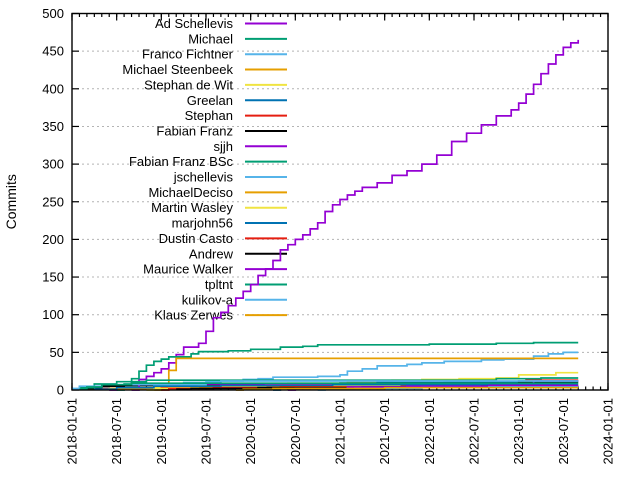  I want to click on legend-item-ad-schellevis: Ad Schellevis, so click(221, 23).